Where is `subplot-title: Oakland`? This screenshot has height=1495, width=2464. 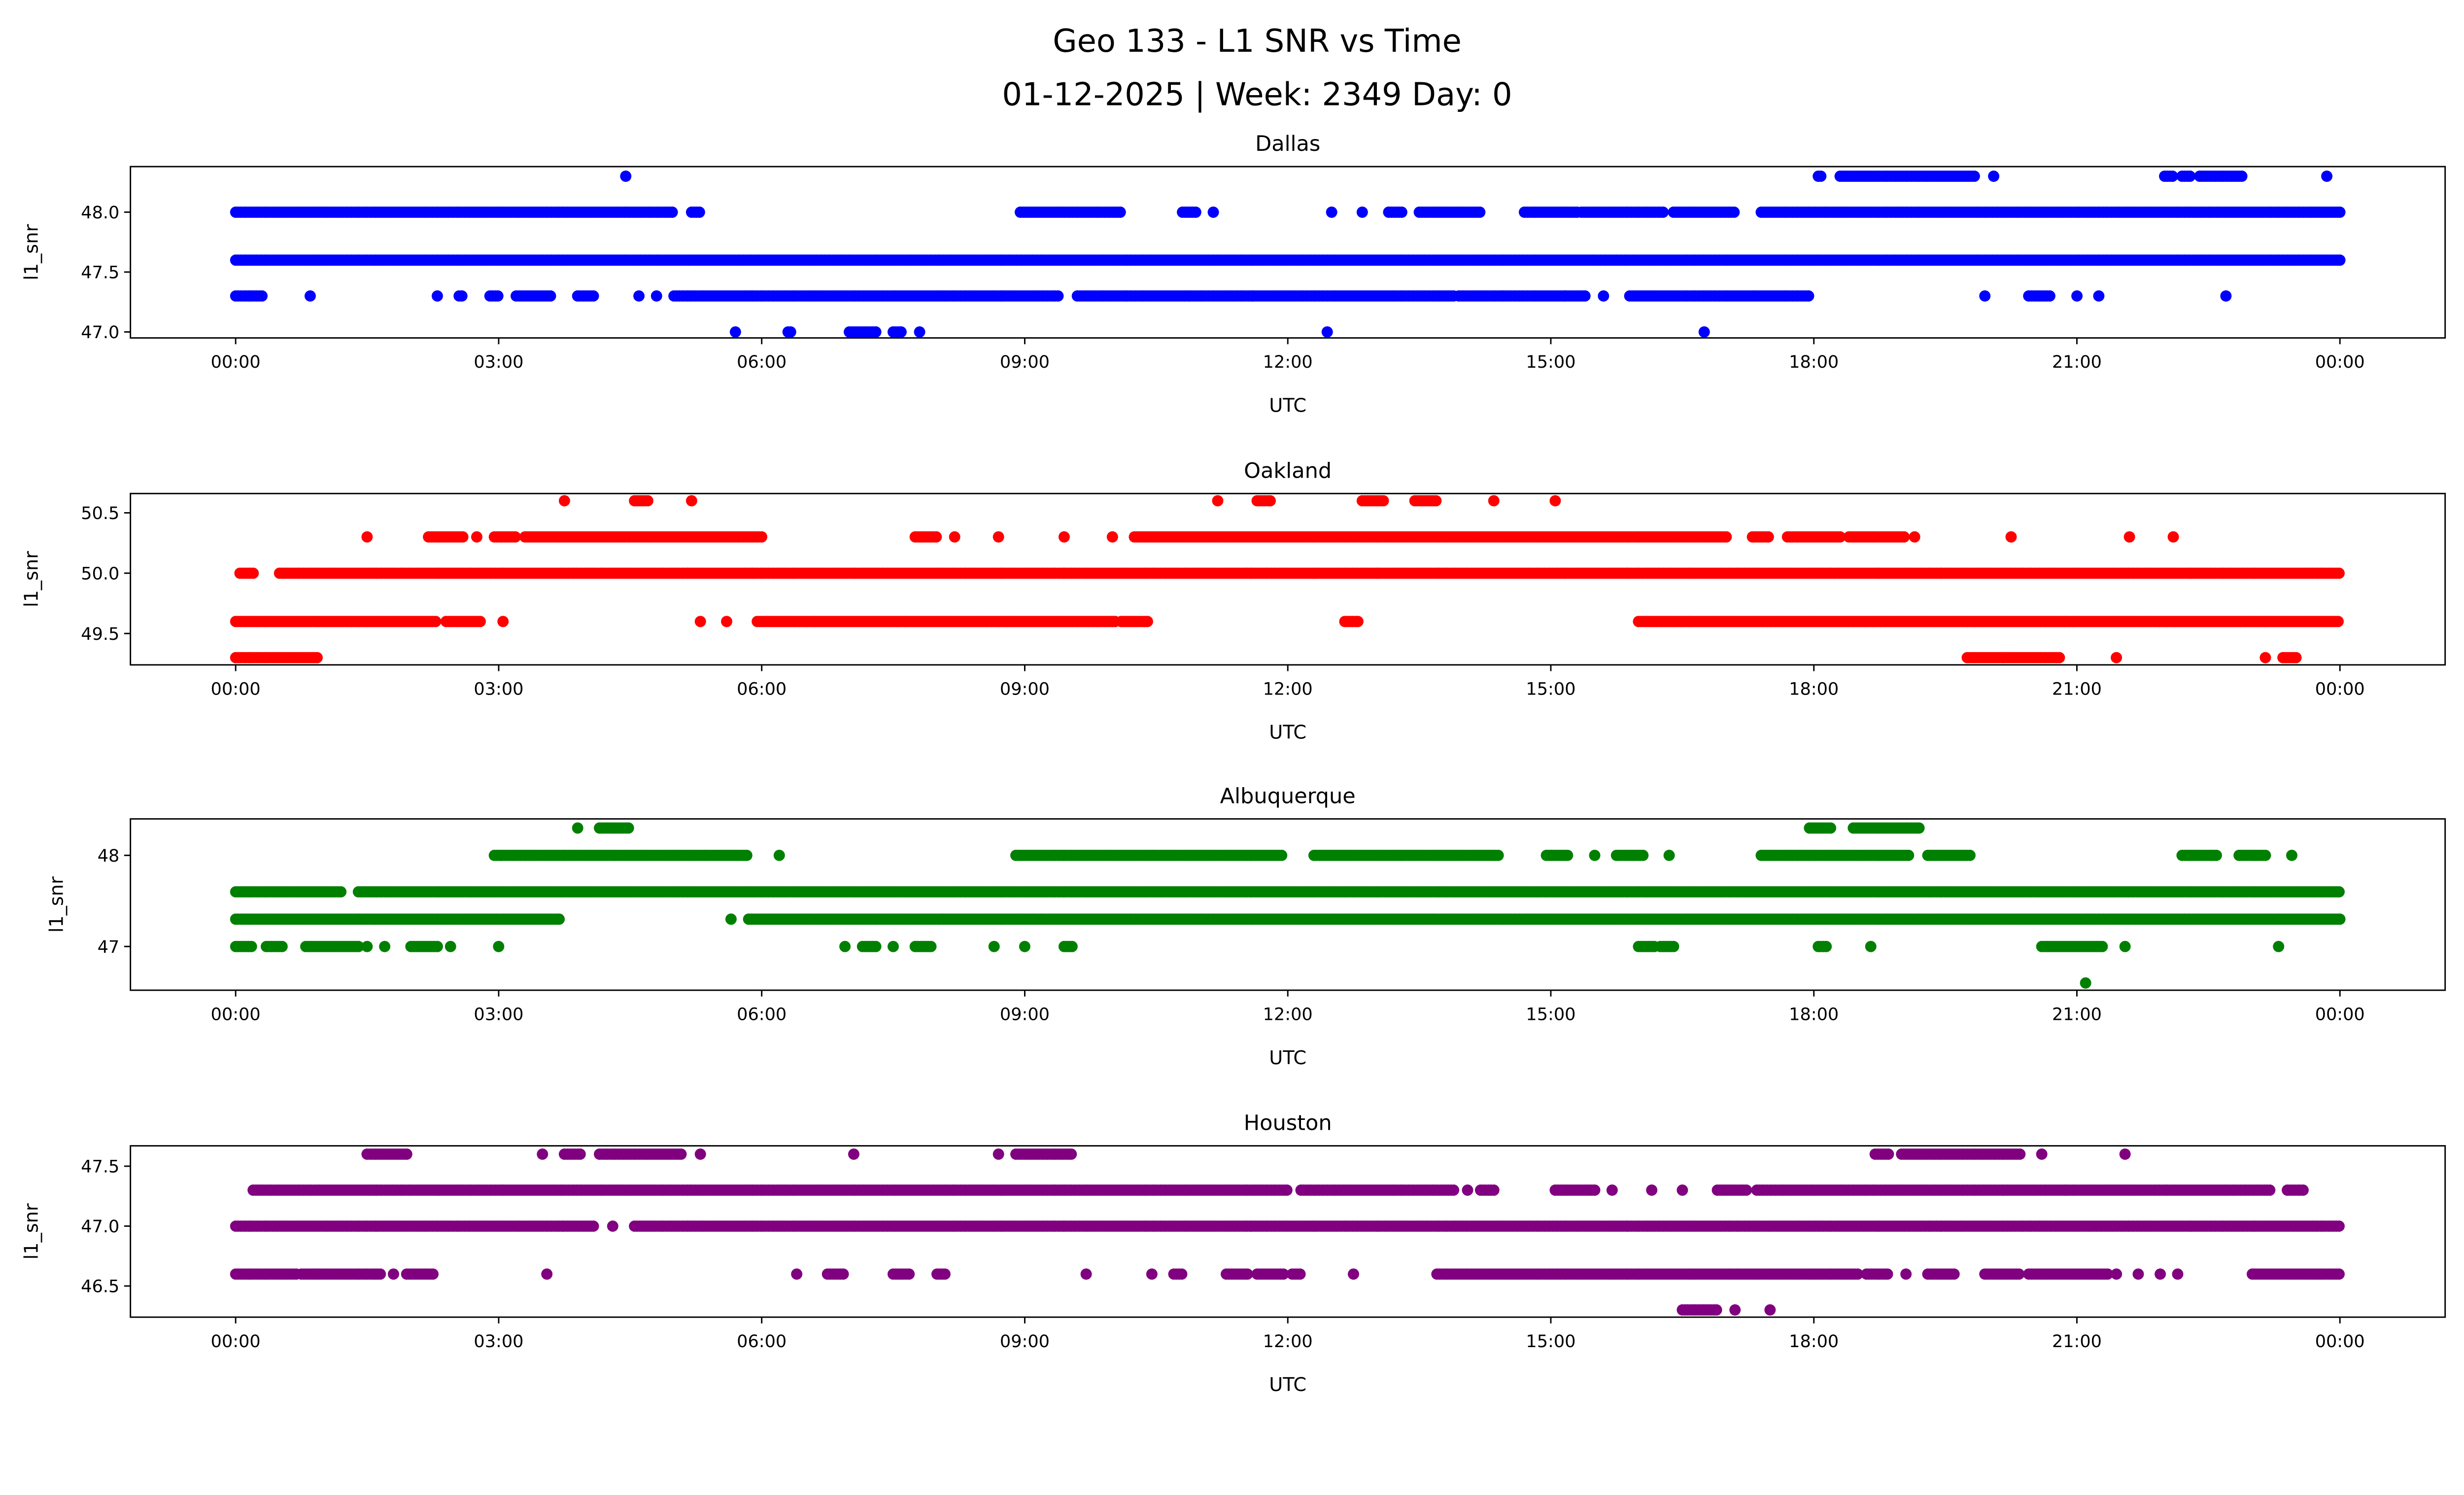 subplot-title: Oakland is located at coordinates (1288, 470).